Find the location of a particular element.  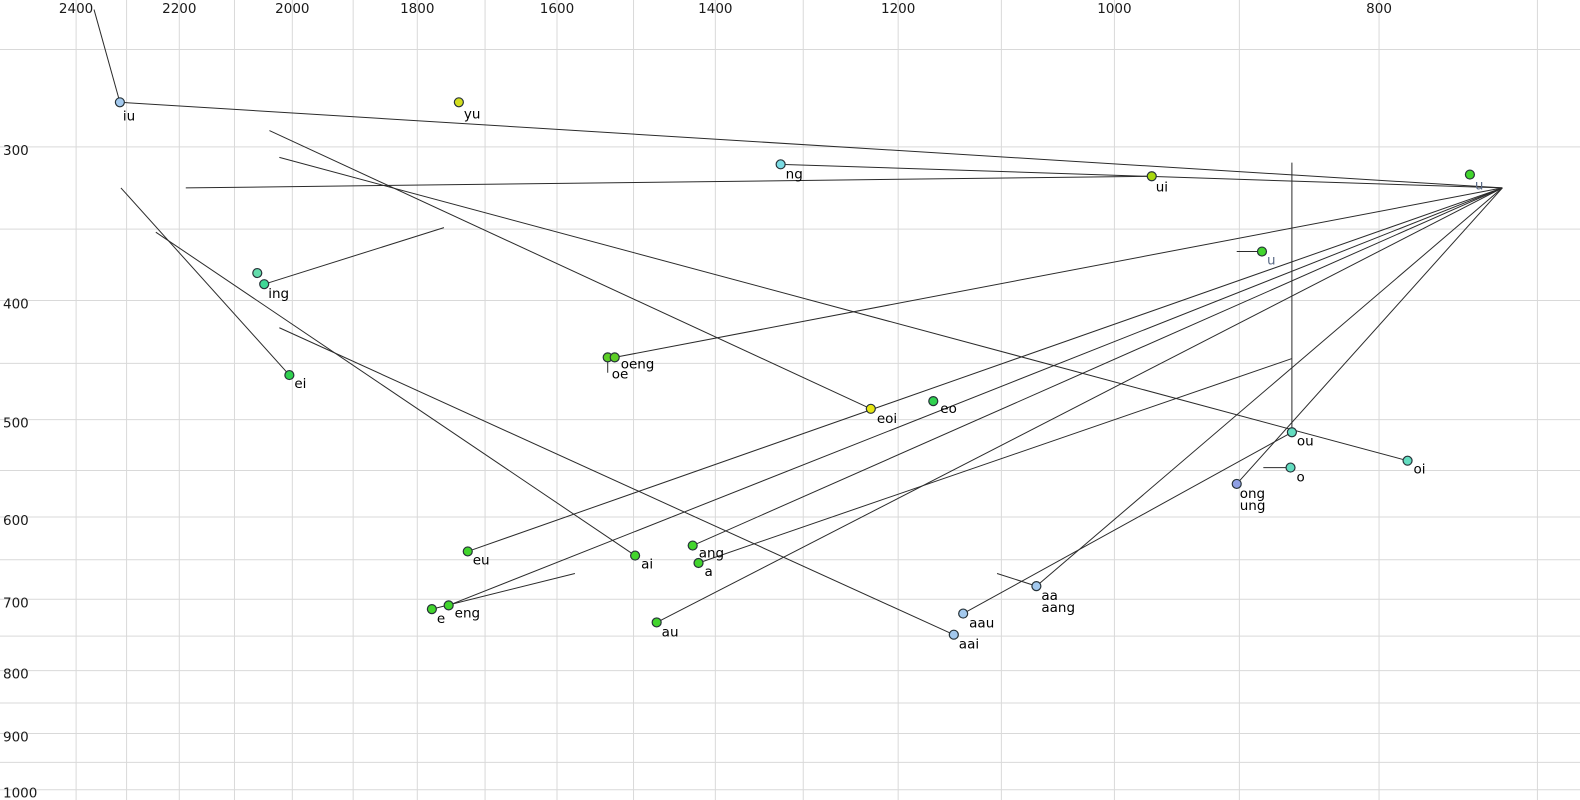

point-label-eoi: eoi is located at coordinates (887, 419).